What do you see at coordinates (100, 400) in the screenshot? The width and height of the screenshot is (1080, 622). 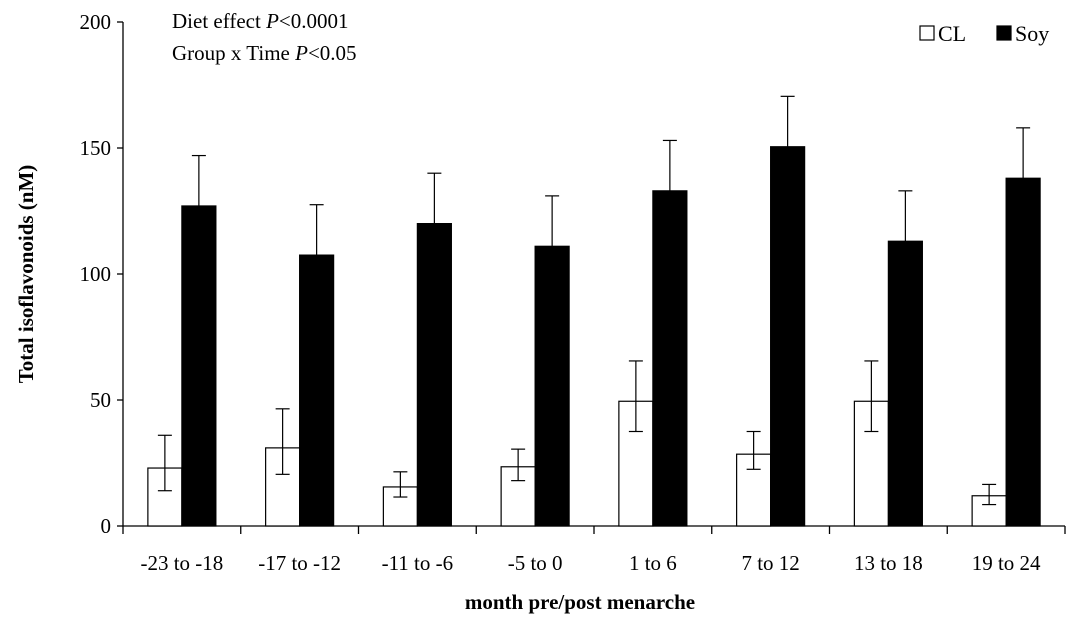 I see `y-tick-label: 50` at bounding box center [100, 400].